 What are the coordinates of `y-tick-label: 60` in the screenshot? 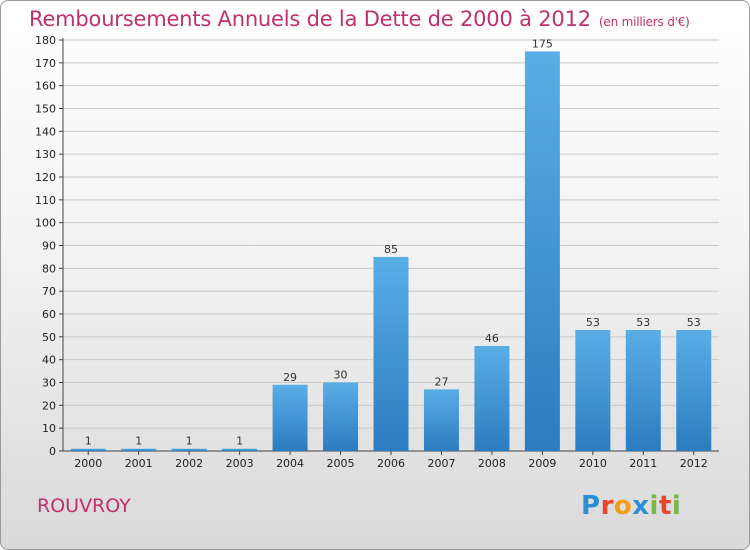 It's located at (49, 314).